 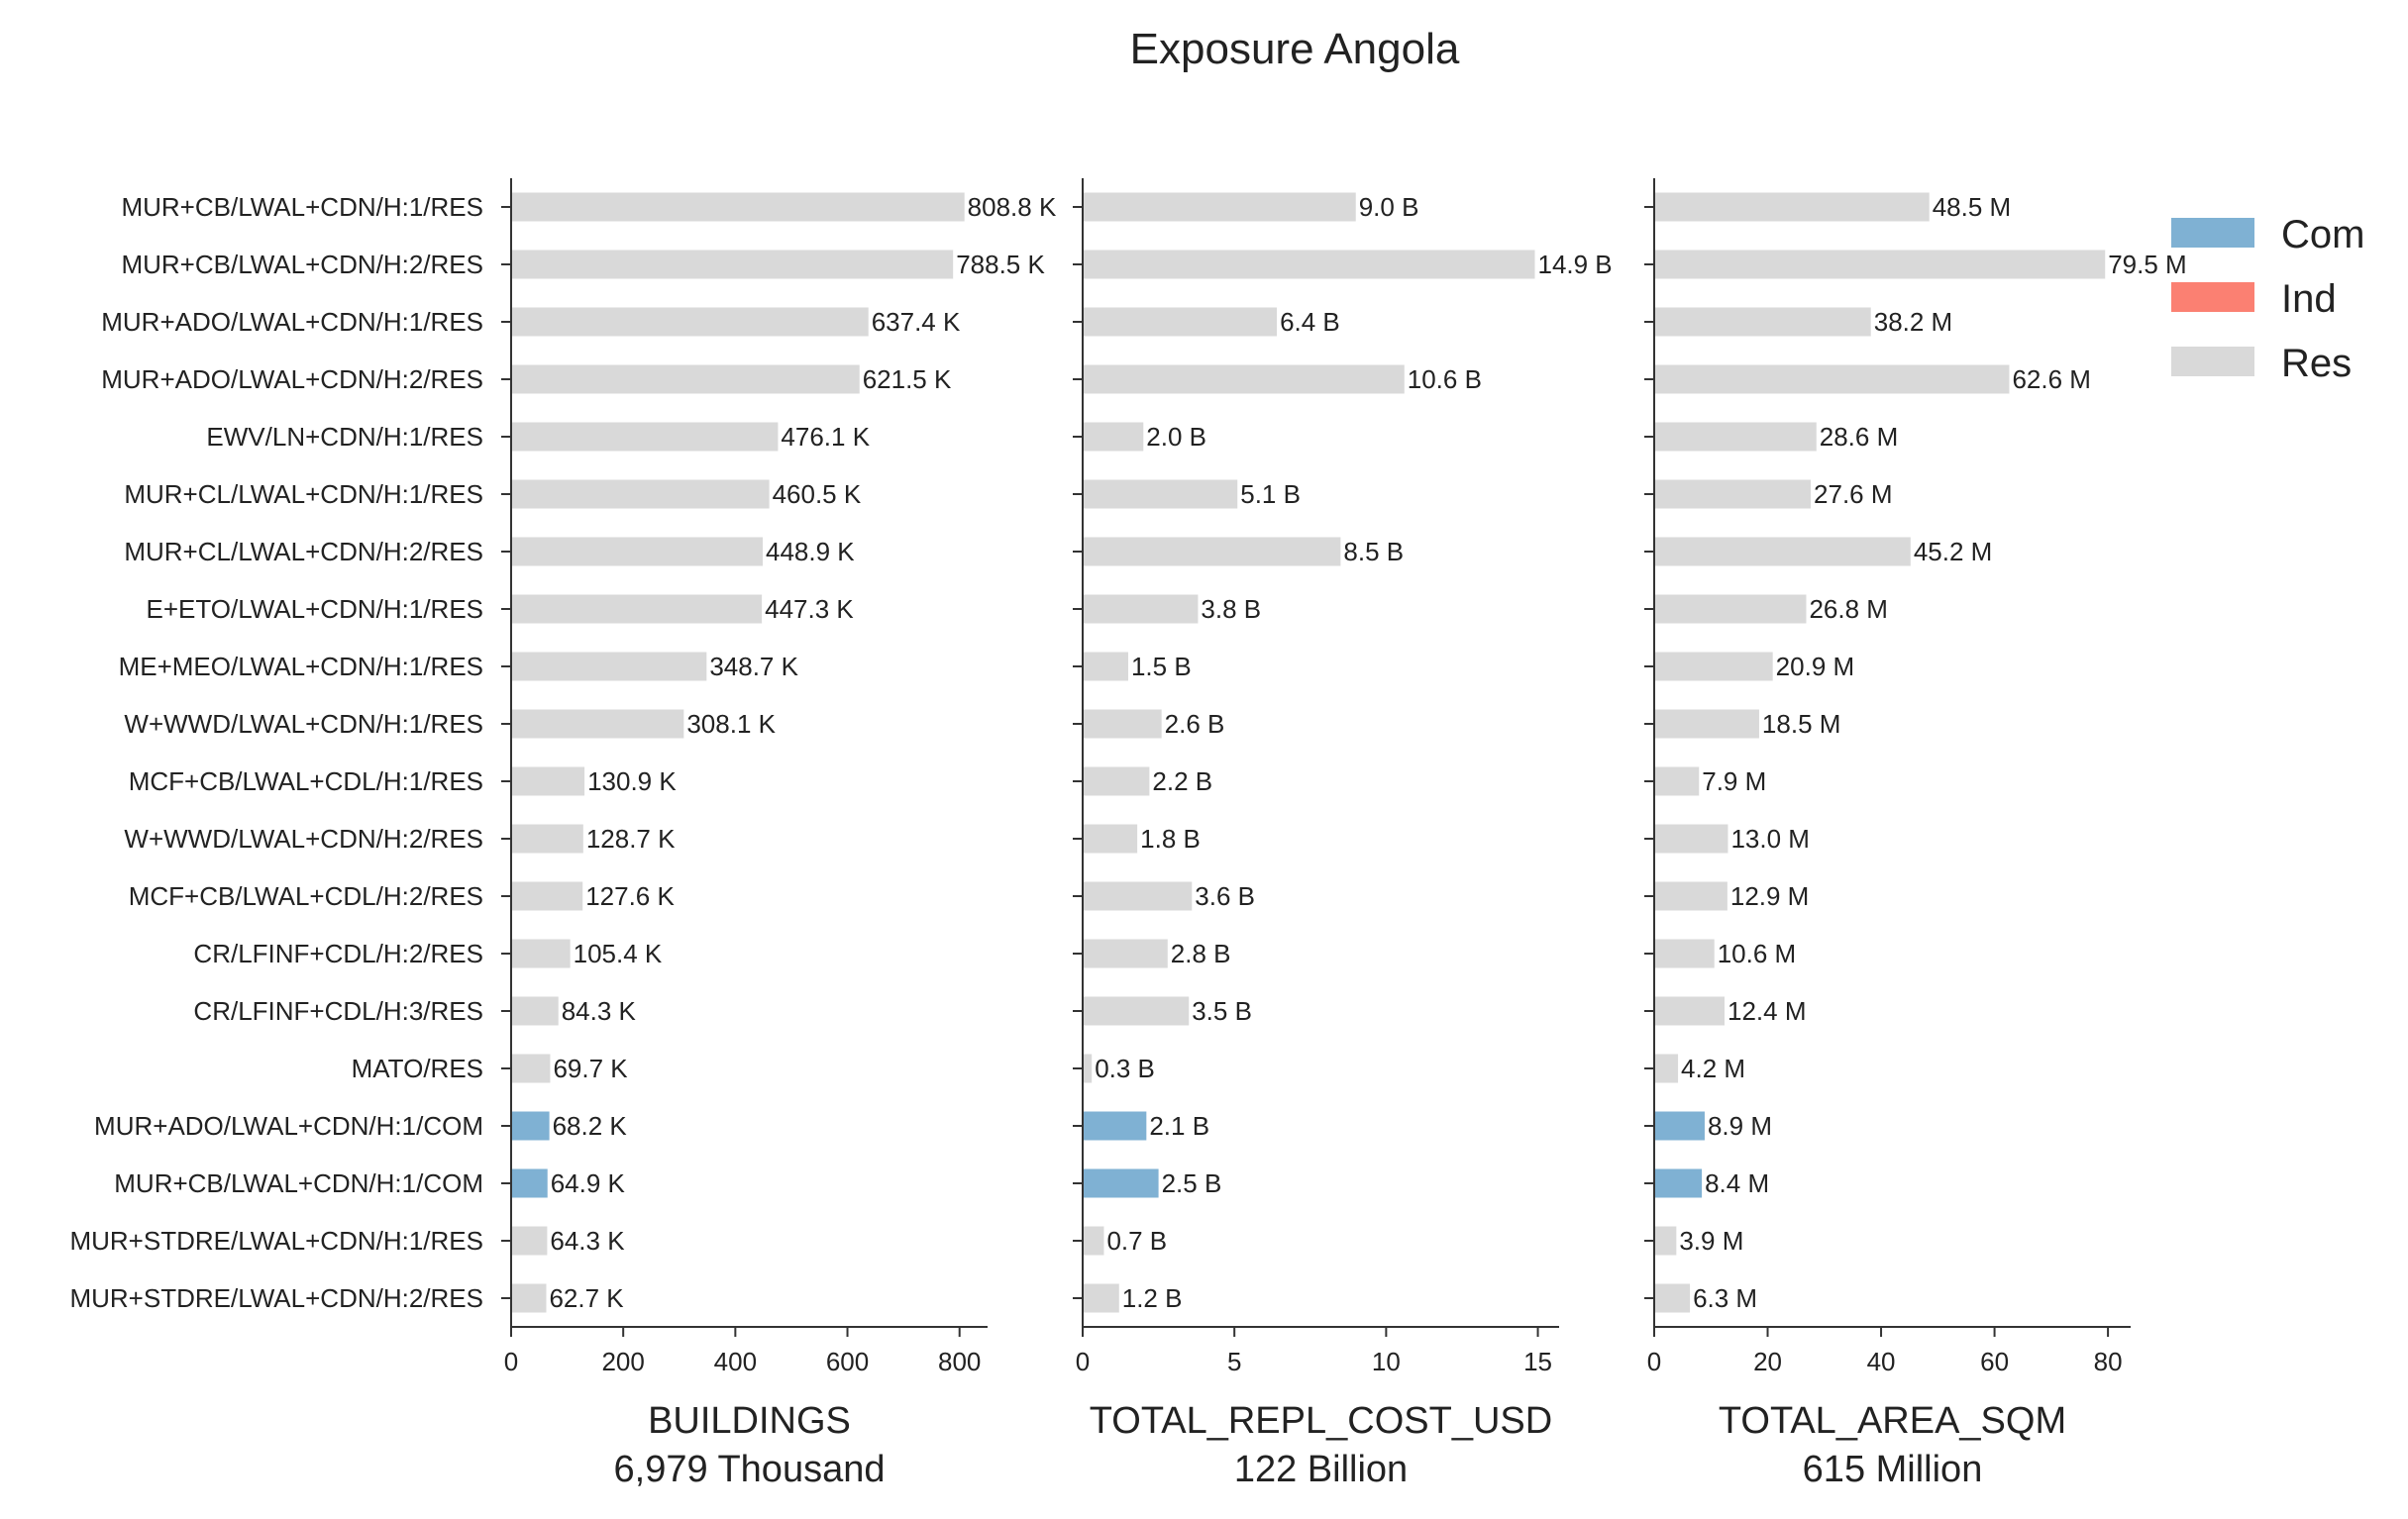 I want to click on x-tick-label: 800, so click(x=959, y=1362).